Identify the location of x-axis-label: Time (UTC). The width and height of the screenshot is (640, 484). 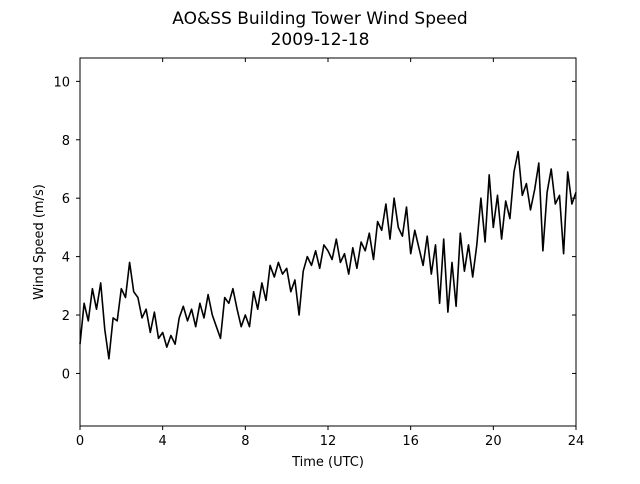
(327, 462).